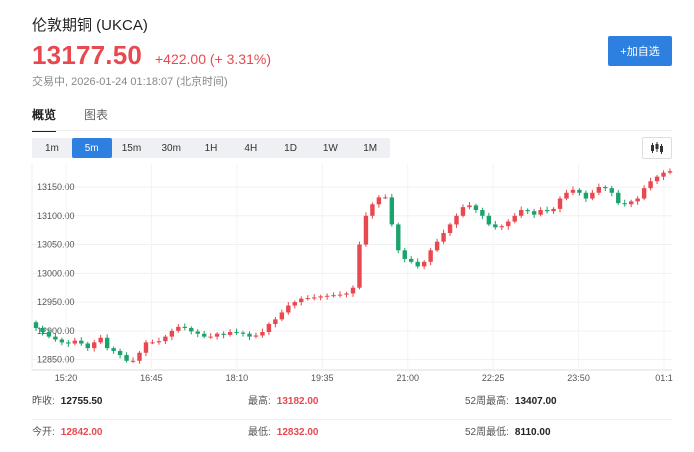 This screenshot has width=694, height=452. I want to click on stat-value: 12842.00, so click(81, 432).